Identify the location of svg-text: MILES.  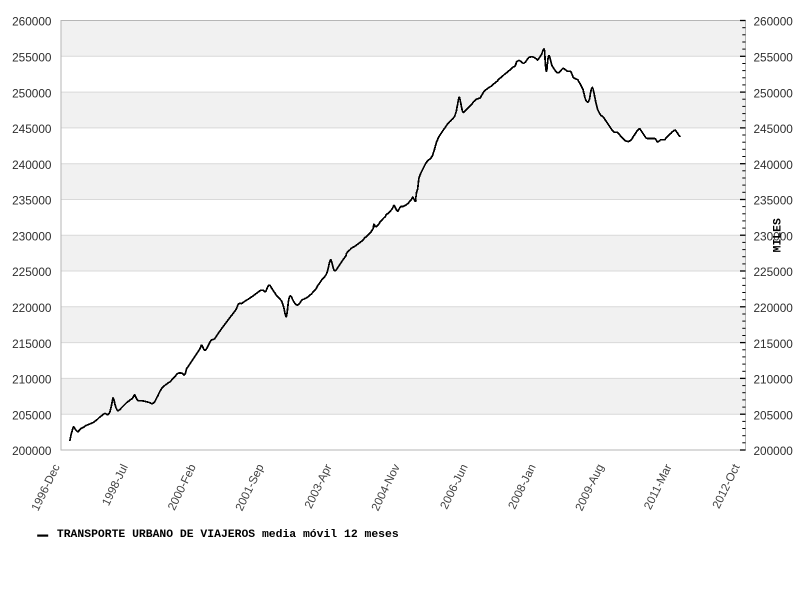
(779, 235).